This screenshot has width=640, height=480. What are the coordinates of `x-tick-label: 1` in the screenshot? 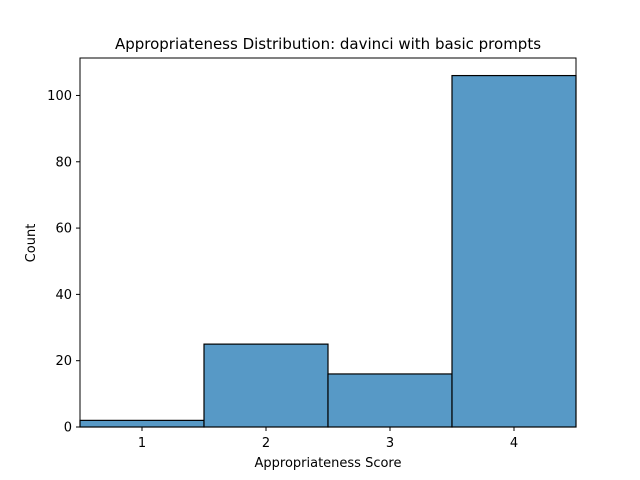 It's located at (142, 443).